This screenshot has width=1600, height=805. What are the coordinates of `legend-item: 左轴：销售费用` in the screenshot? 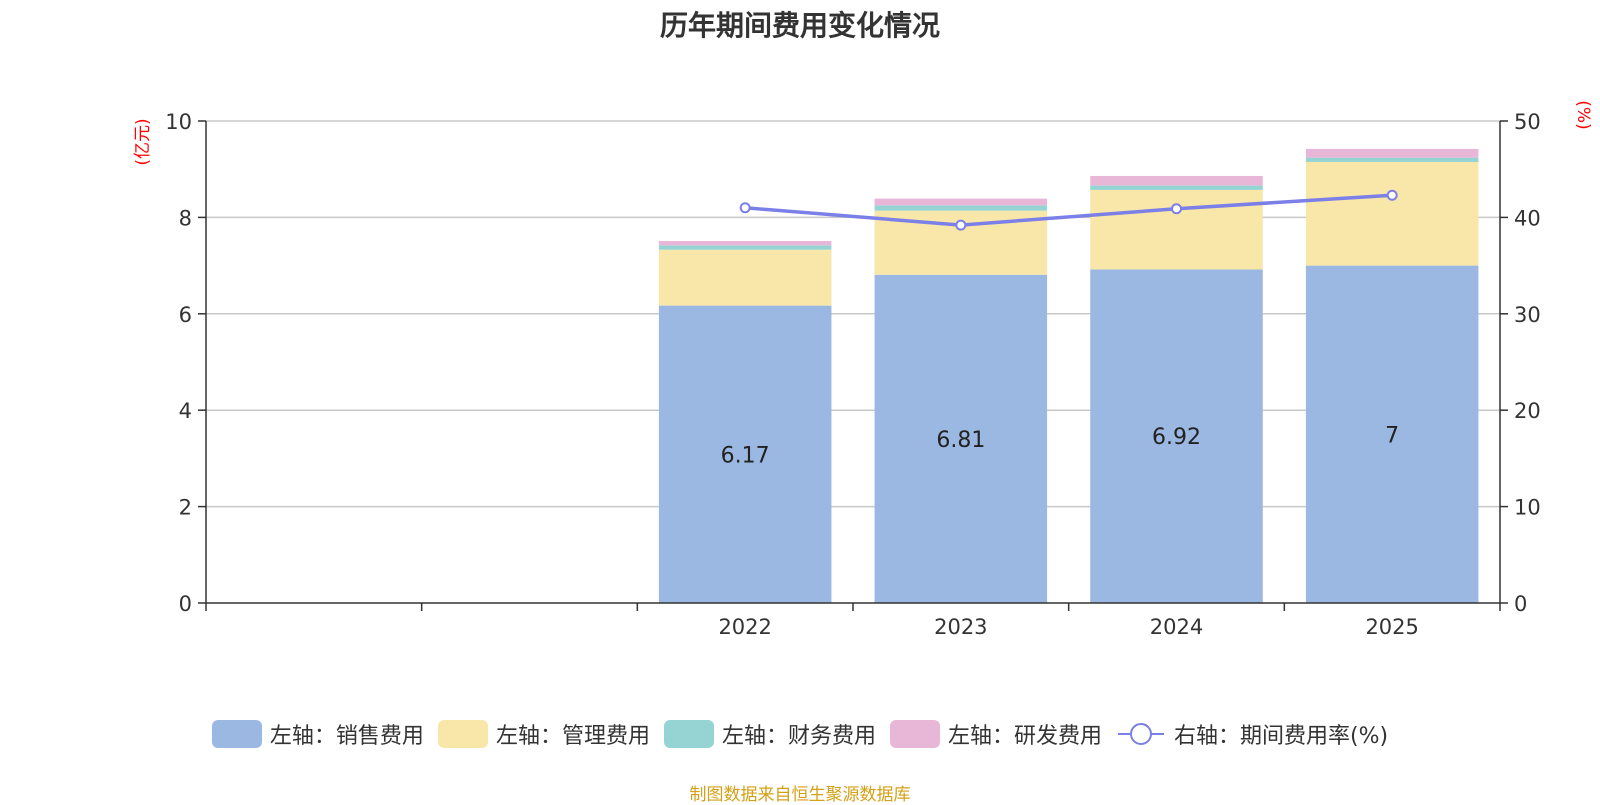 It's located at (317, 734).